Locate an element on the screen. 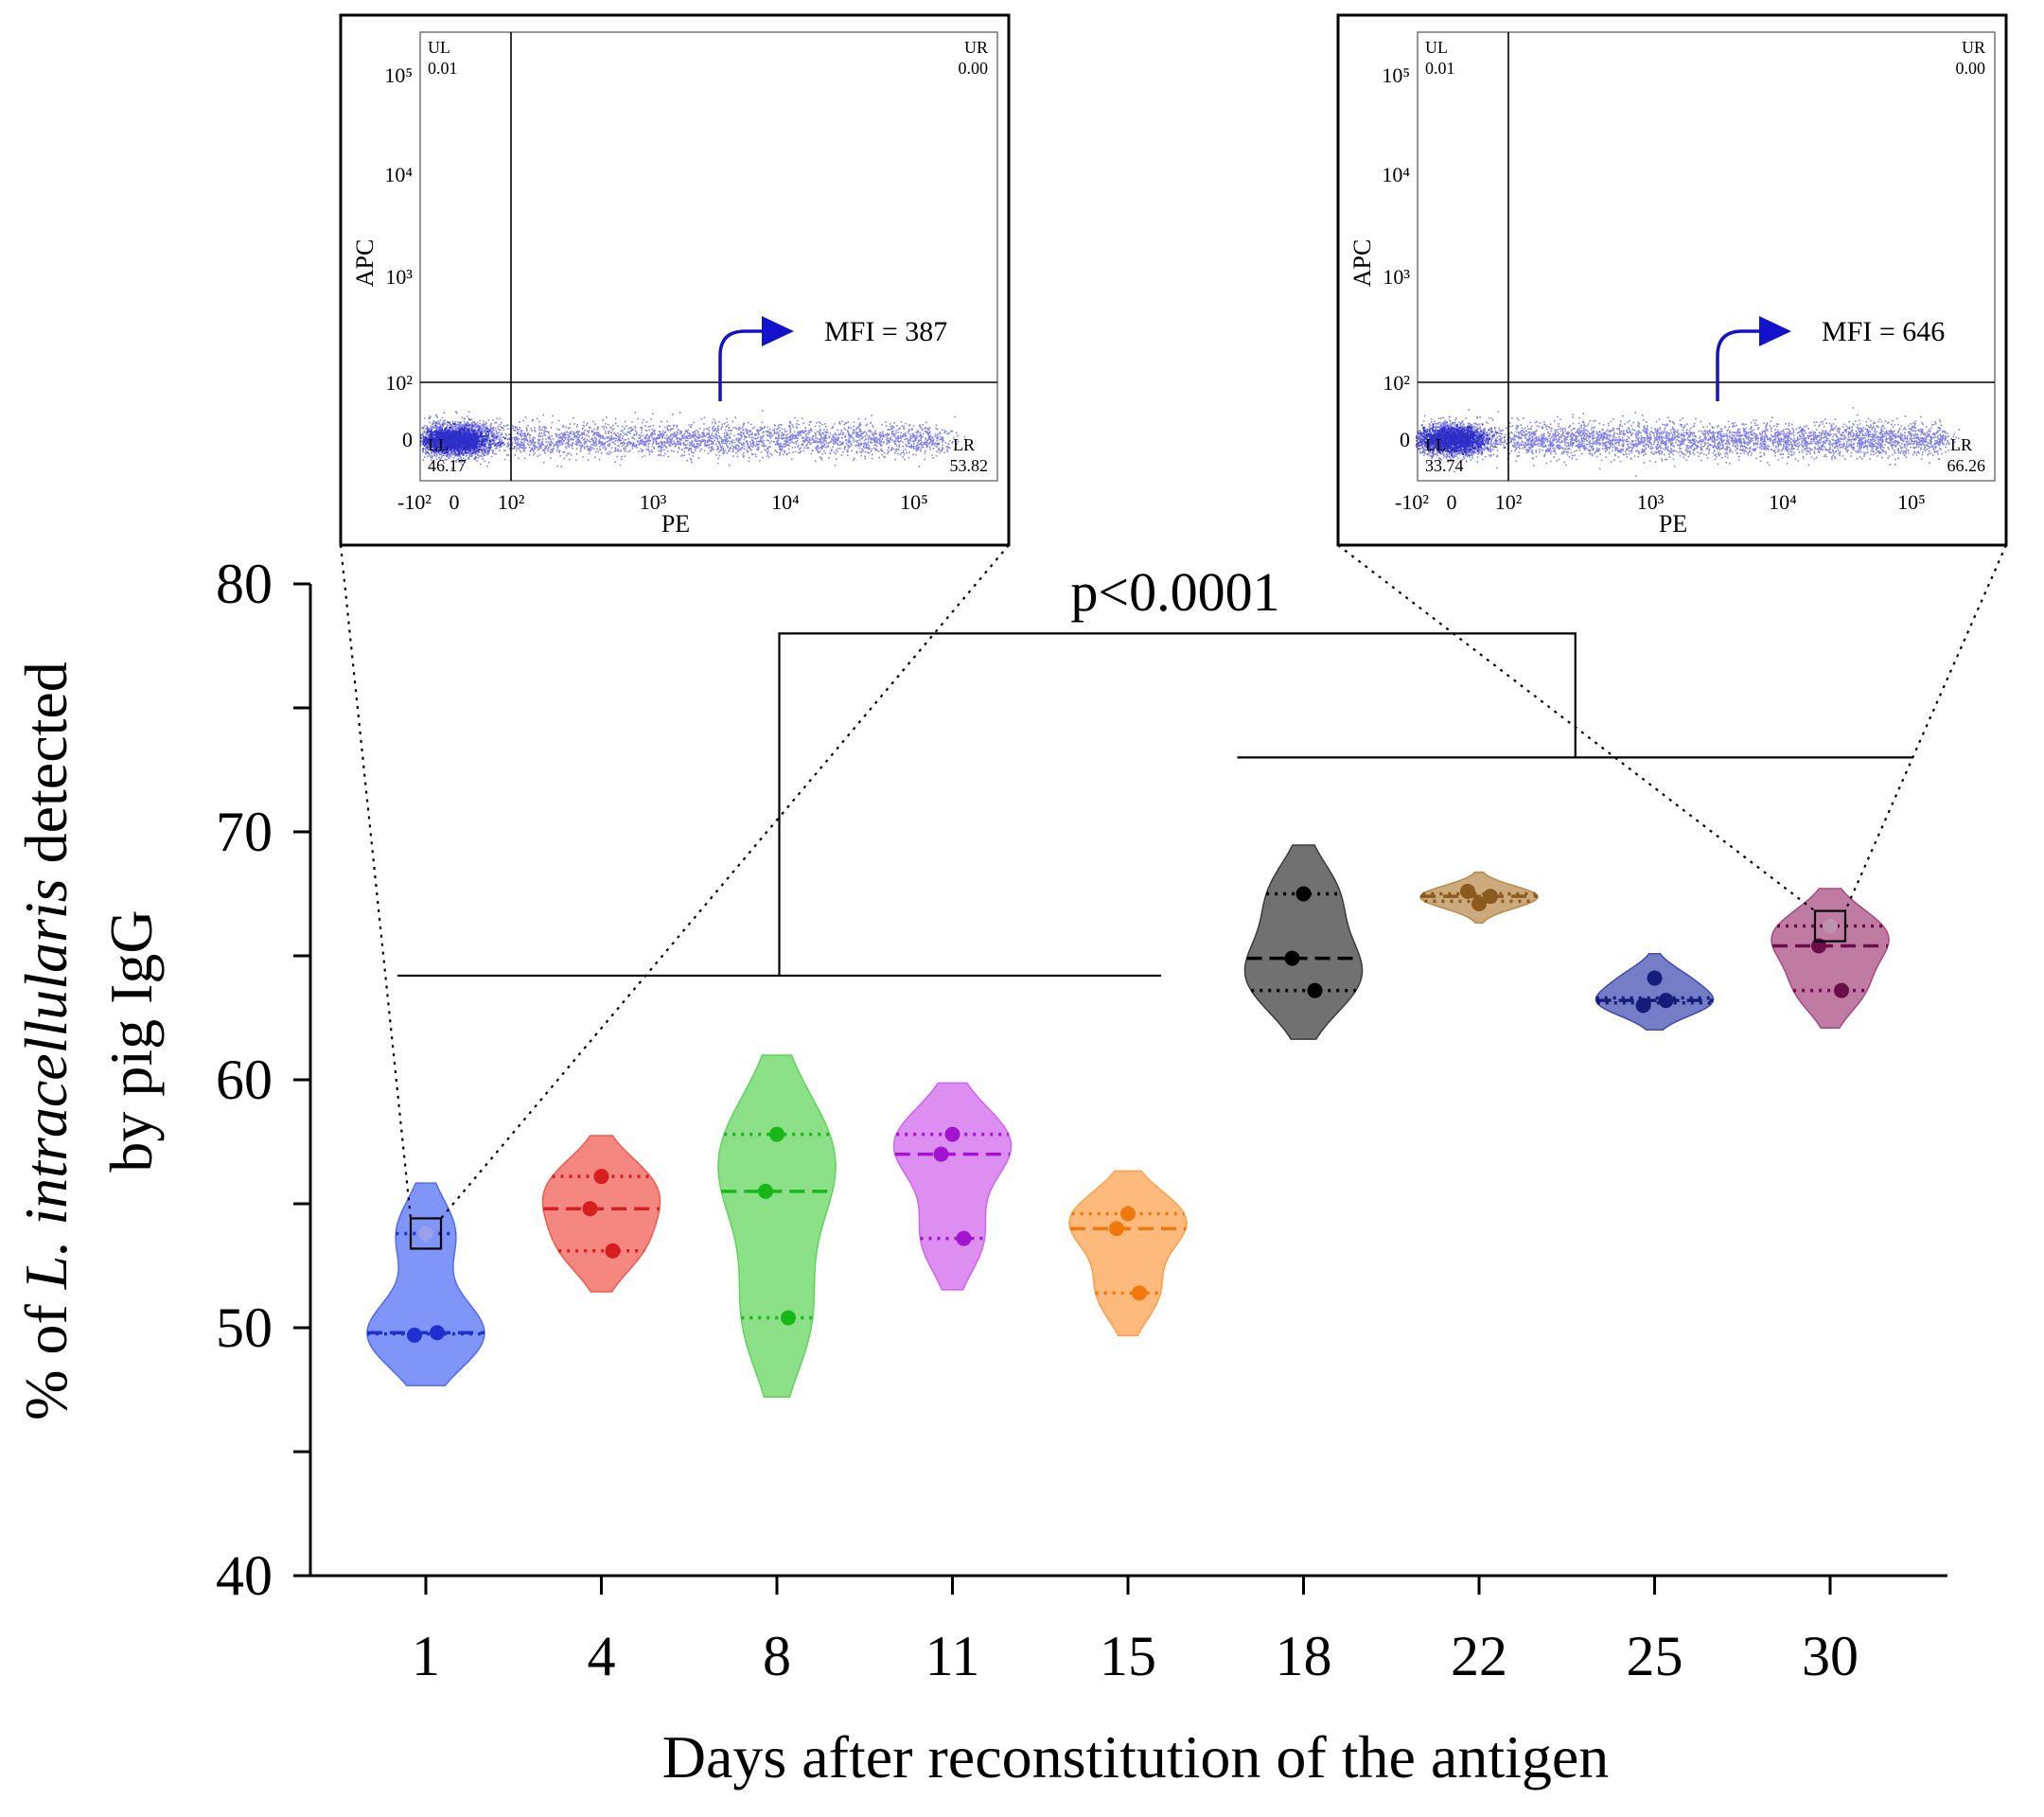 The image size is (2044, 1817). x-tick-label: 1 is located at coordinates (426, 1656).